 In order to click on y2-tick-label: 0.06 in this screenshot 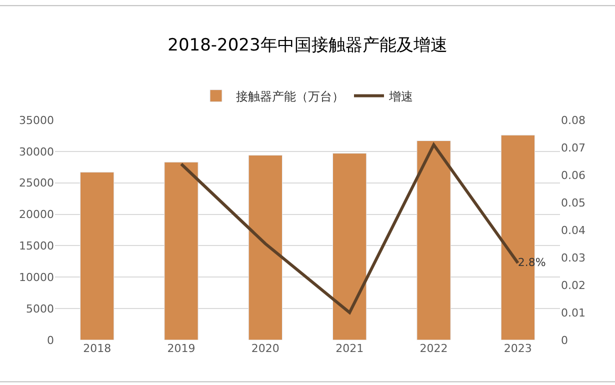, I will do `click(573, 175)`.